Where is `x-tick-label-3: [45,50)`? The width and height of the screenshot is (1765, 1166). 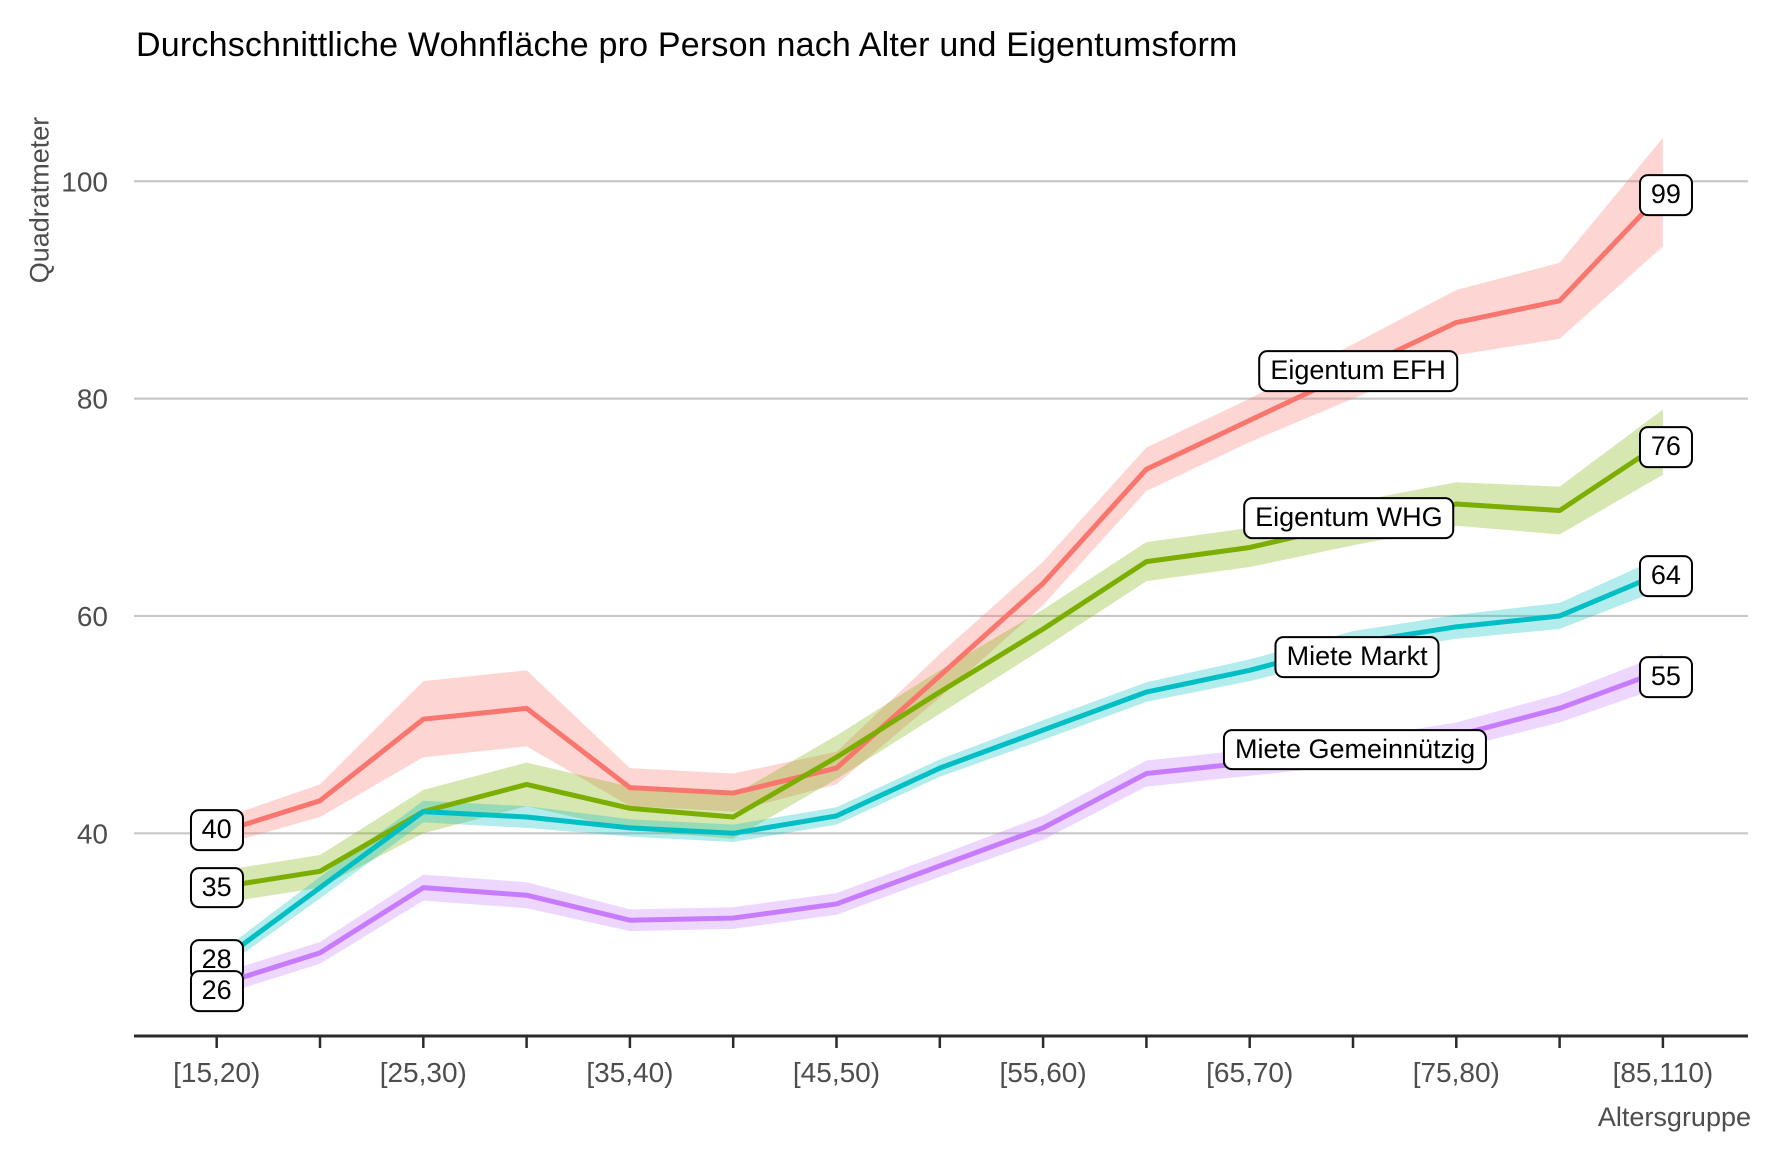
x-tick-label-3: [45,50) is located at coordinates (836, 1072).